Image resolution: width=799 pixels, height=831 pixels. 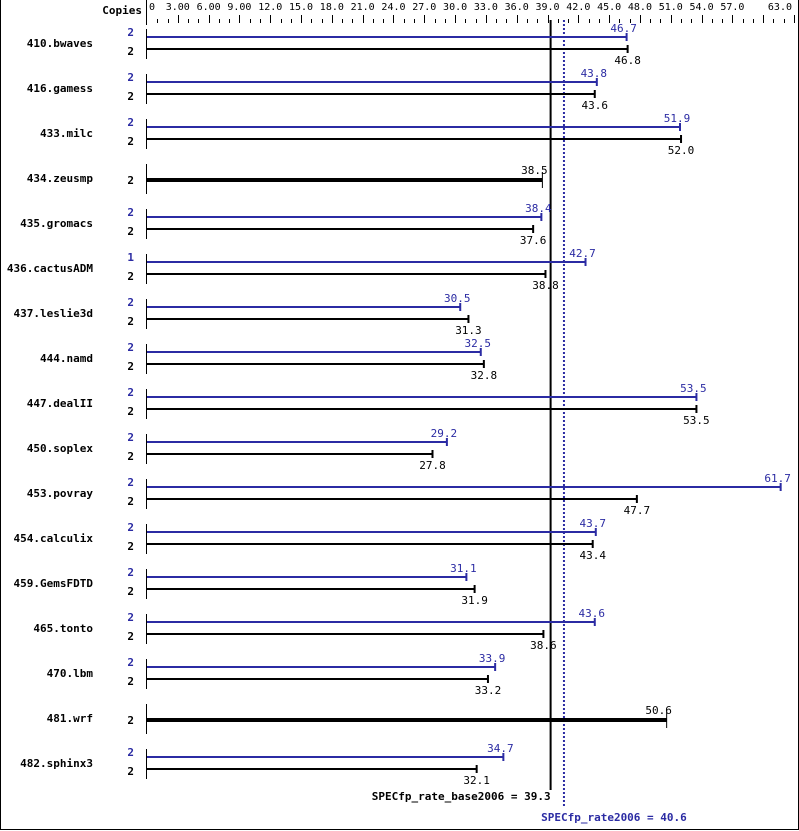 I want to click on x-tick-label: 6.00, so click(x=209, y=7).